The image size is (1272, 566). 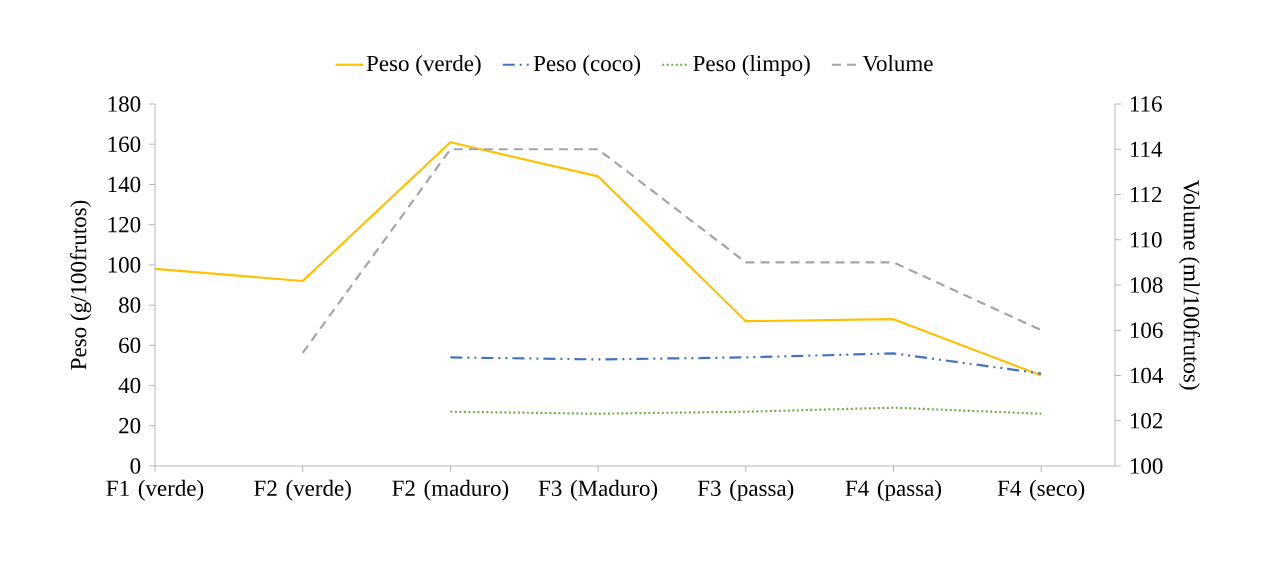 I want to click on y-axis-title: Peso (g/100frutos), so click(x=80, y=285).